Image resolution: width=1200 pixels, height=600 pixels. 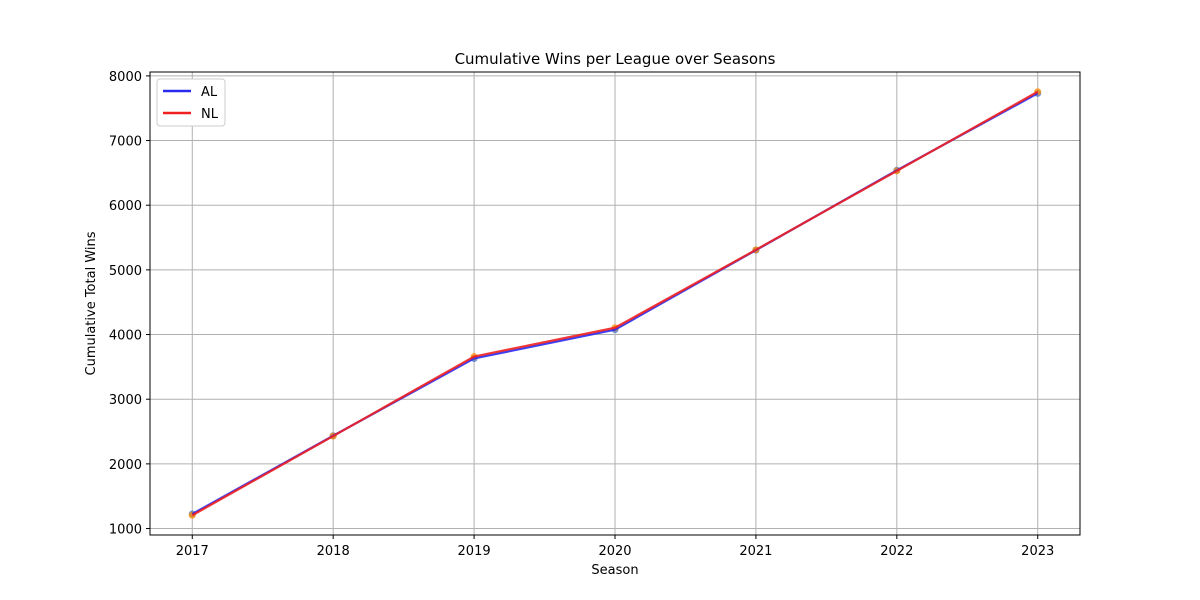 I want to click on y-tick-label: 6000, so click(x=125, y=206).